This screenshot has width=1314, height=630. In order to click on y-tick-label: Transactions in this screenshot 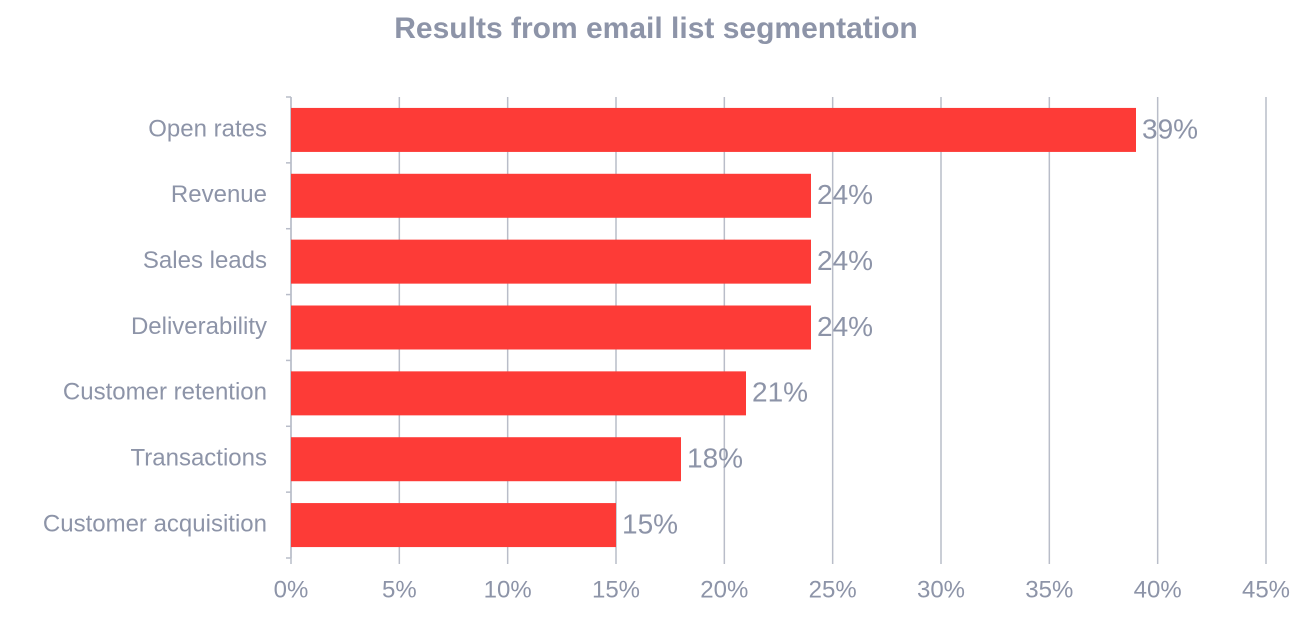, I will do `click(199, 458)`.